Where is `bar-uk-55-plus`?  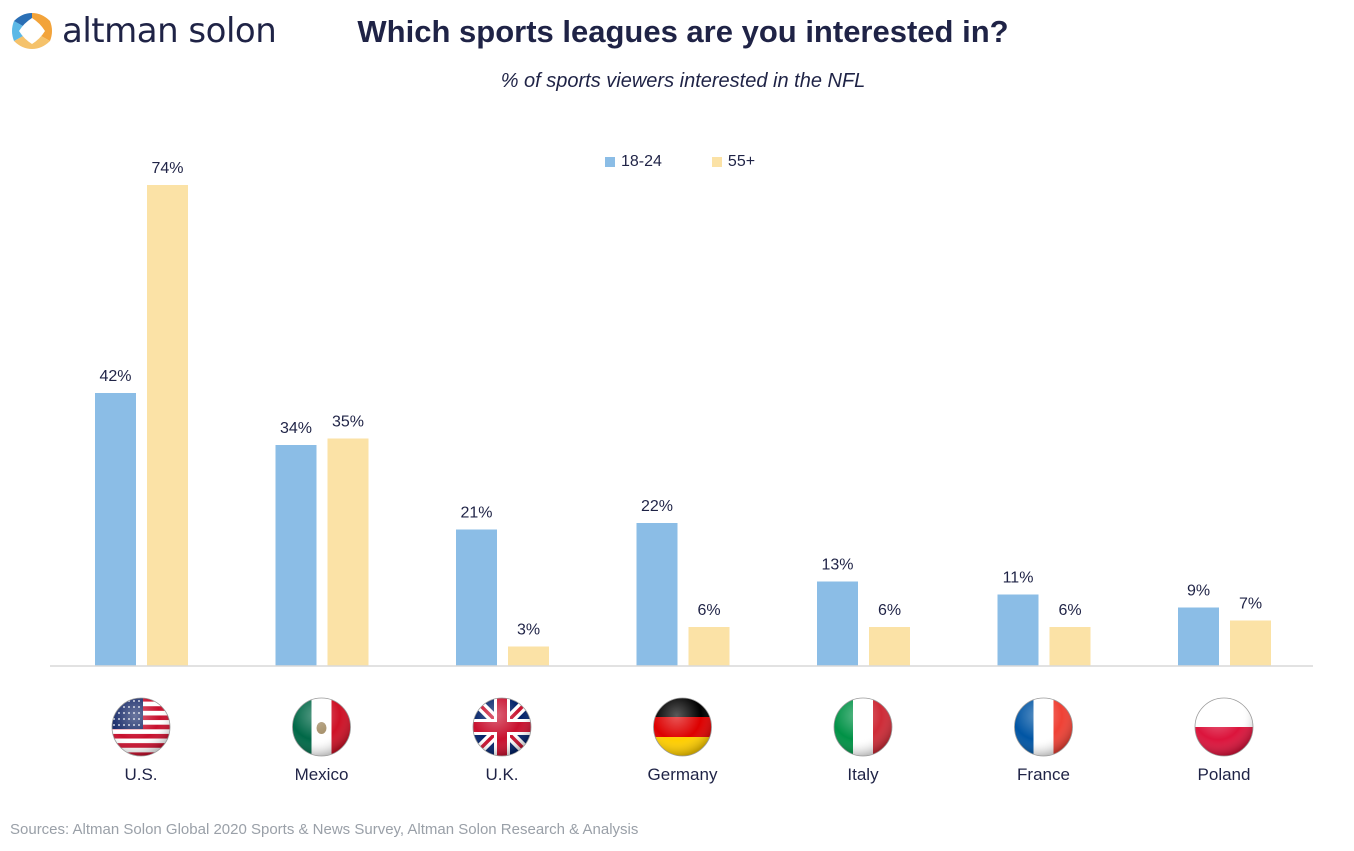 bar-uk-55-plus is located at coordinates (528, 656).